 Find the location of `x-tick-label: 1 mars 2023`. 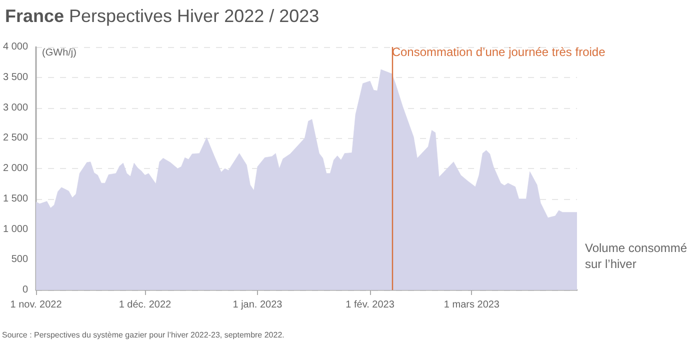

x-tick-label: 1 mars 2023 is located at coordinates (472, 305).